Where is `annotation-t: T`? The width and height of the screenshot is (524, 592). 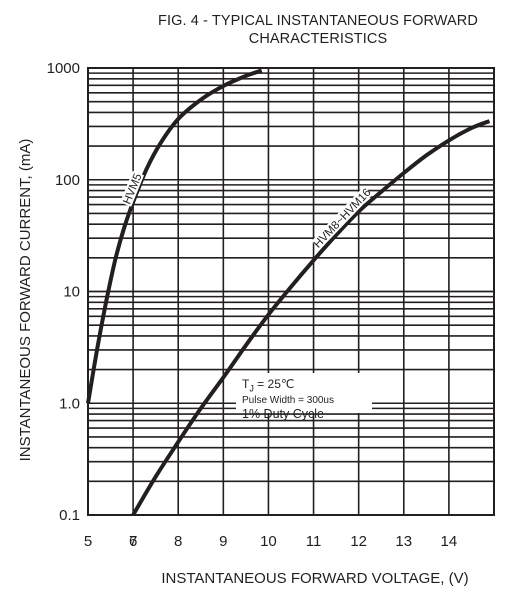 annotation-t: T is located at coordinates (246, 384).